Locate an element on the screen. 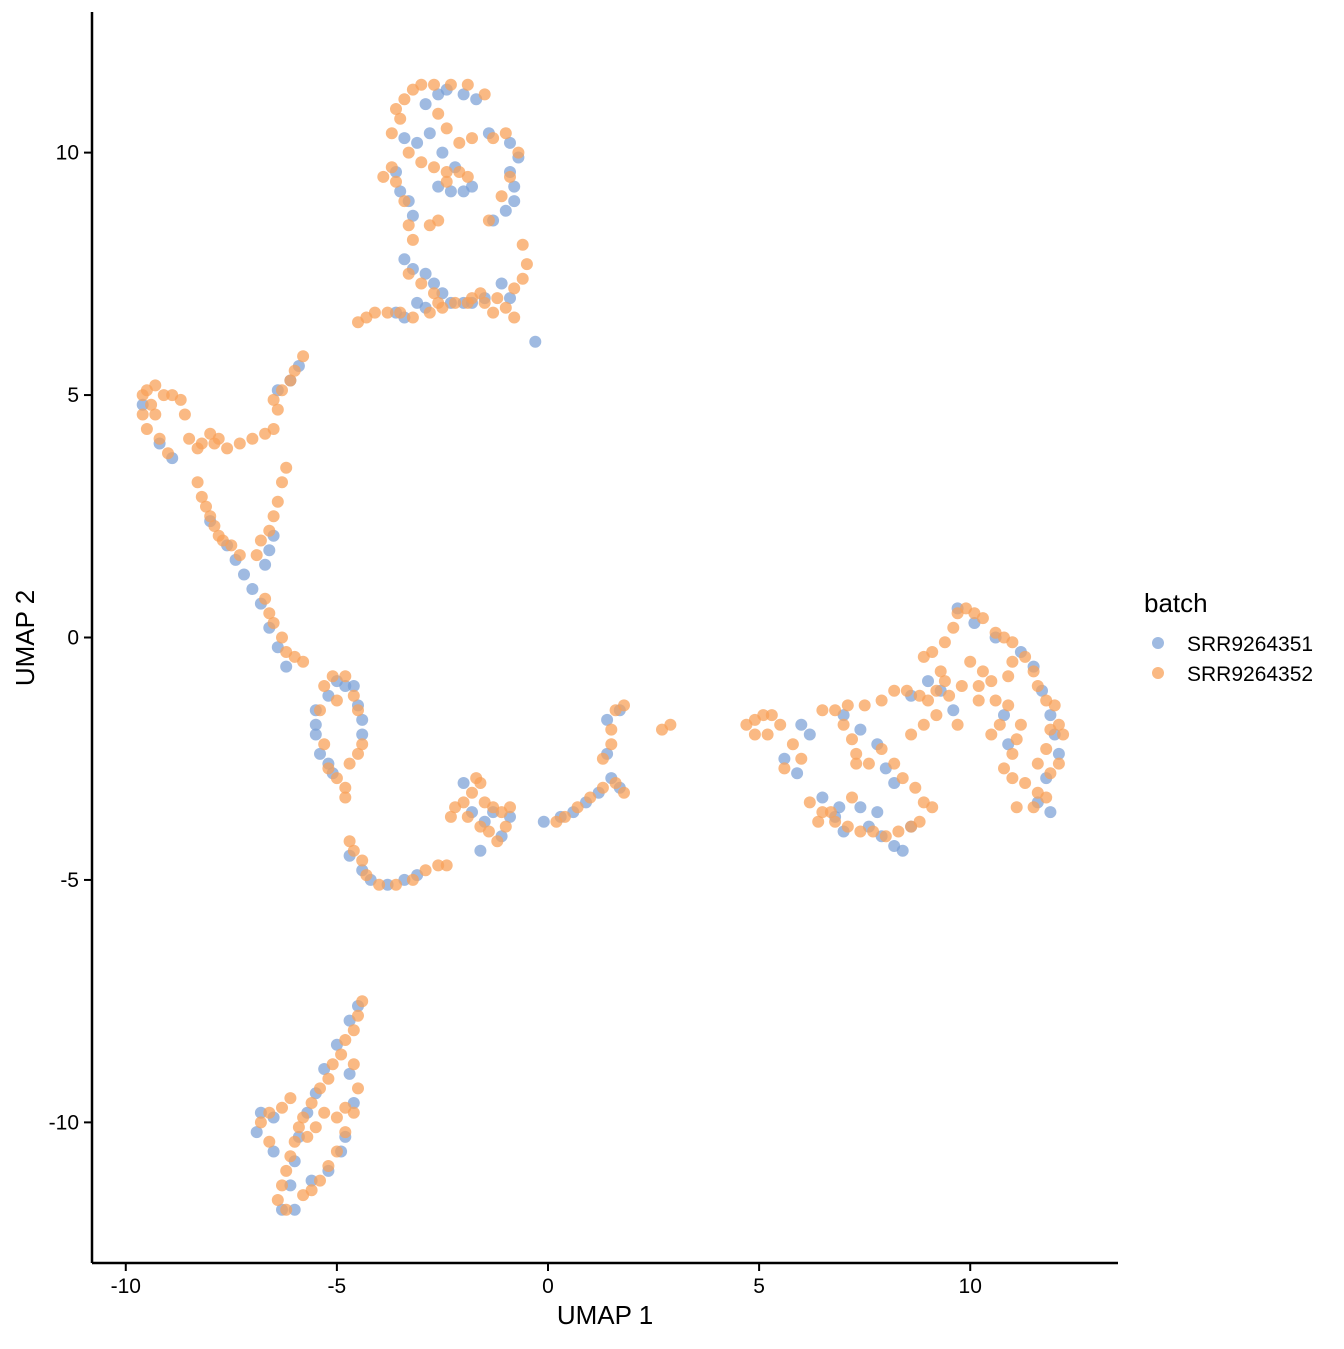  legend-label-SRR9264352: SRR9264352 is located at coordinates (1250, 674).